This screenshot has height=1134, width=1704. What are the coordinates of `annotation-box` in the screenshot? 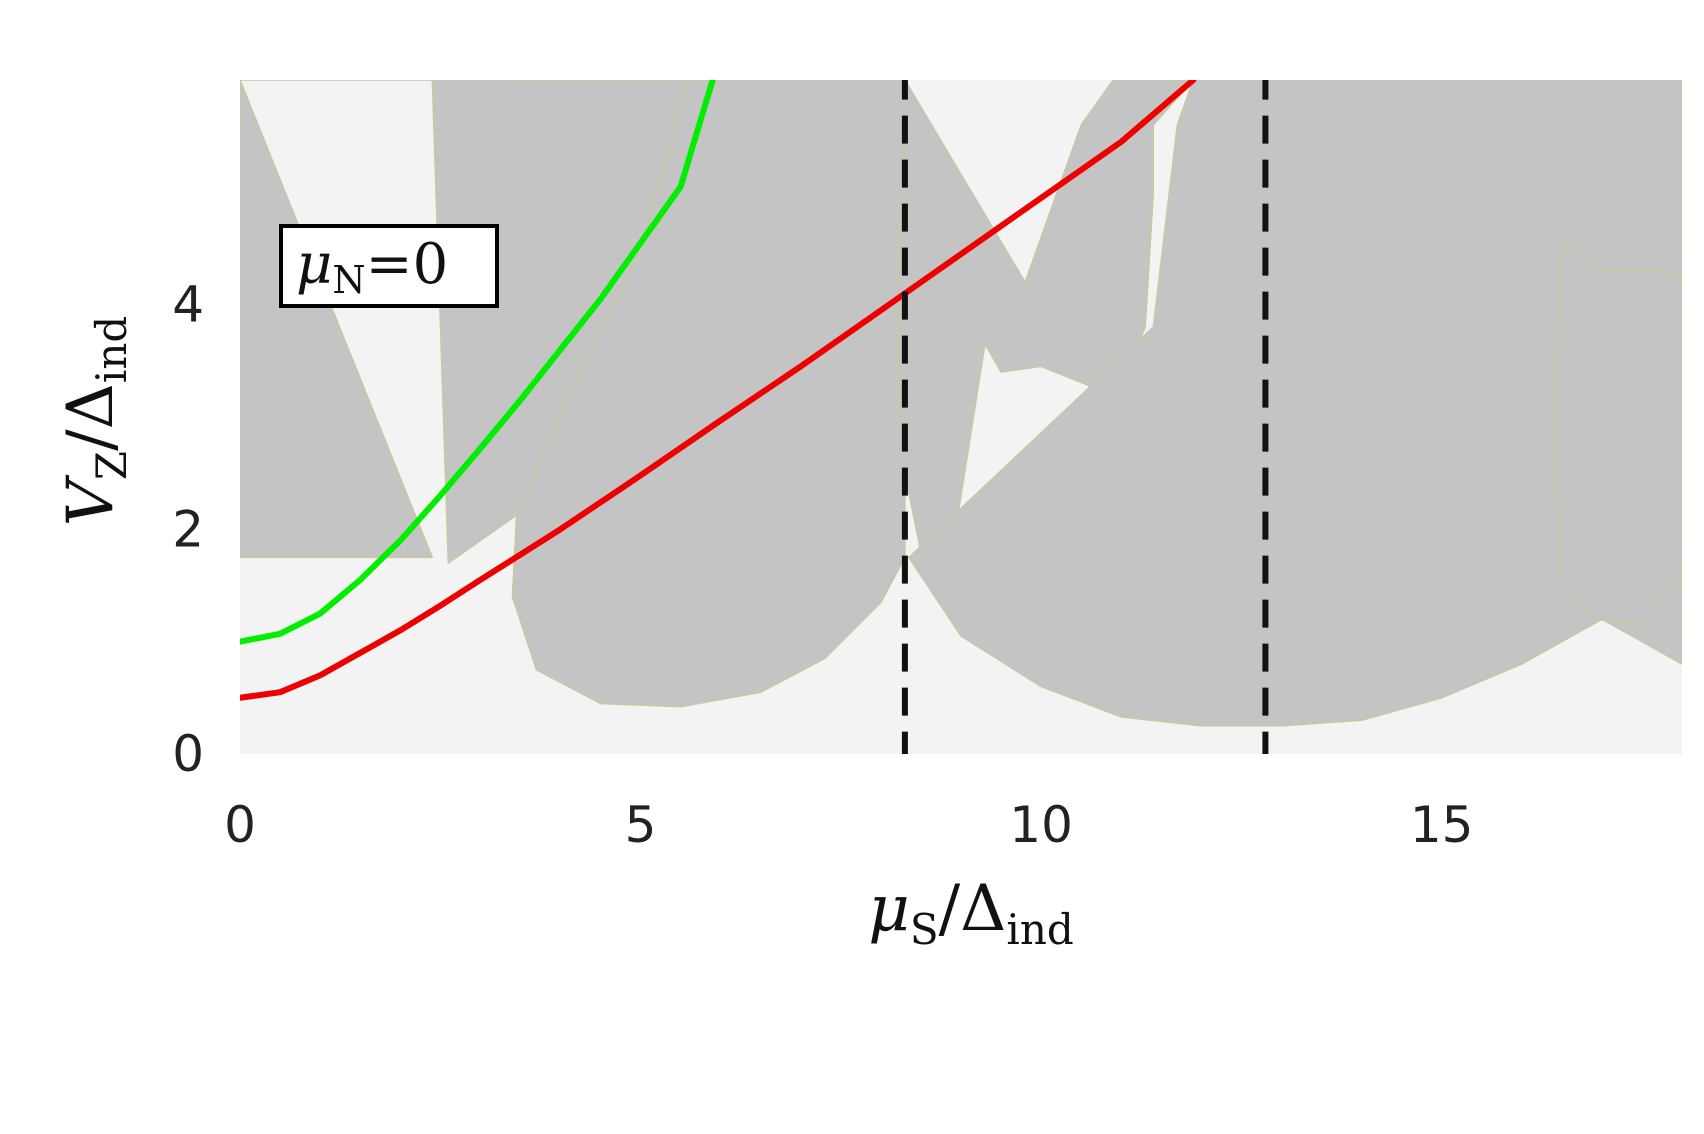 It's located at (389, 266).